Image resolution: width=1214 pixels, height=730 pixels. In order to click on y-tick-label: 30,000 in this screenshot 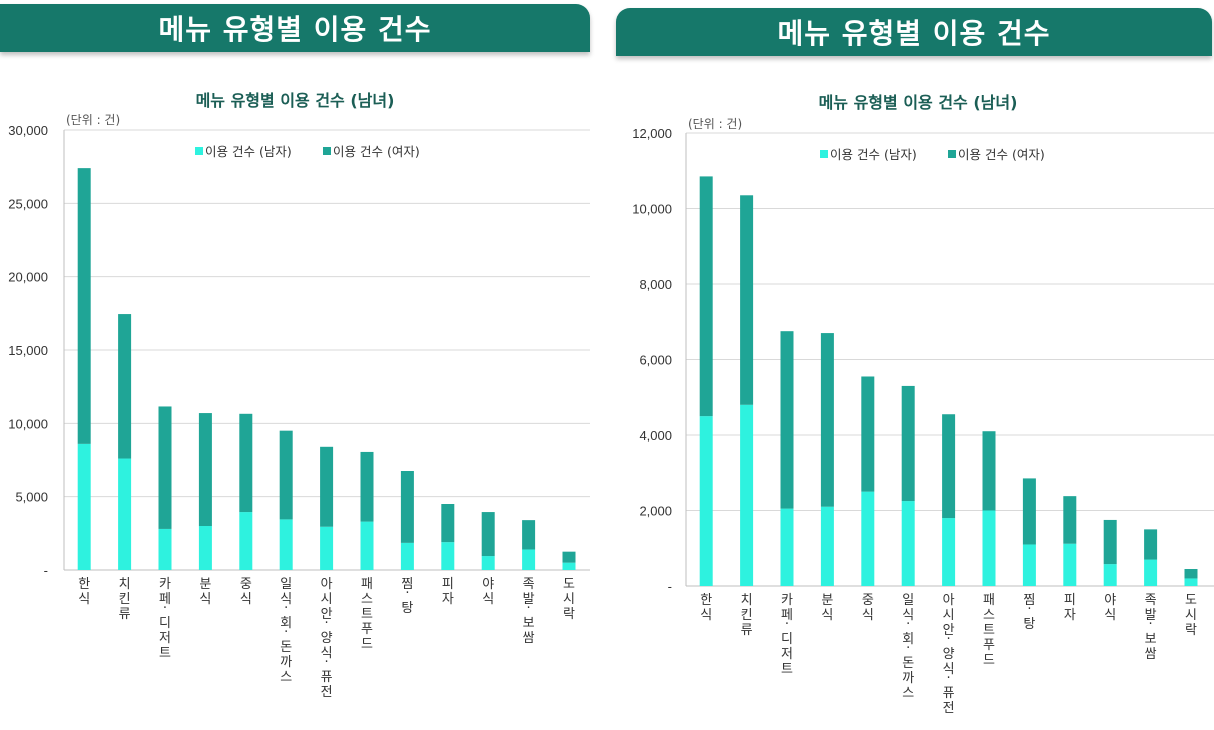, I will do `click(28, 130)`.